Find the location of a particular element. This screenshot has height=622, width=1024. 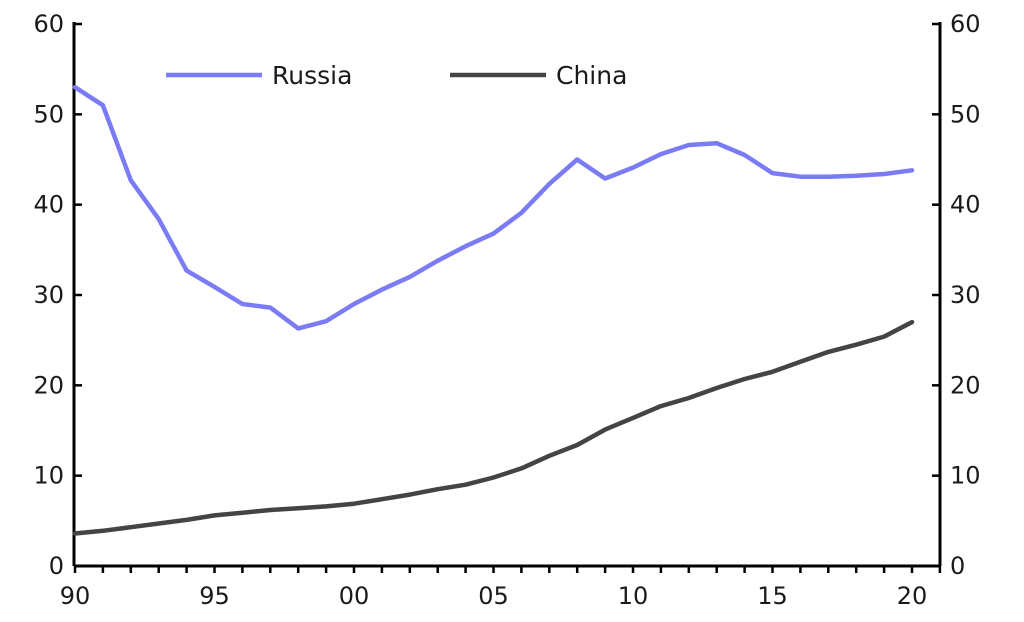

right-y-tick-label: 50 is located at coordinates (965, 114).